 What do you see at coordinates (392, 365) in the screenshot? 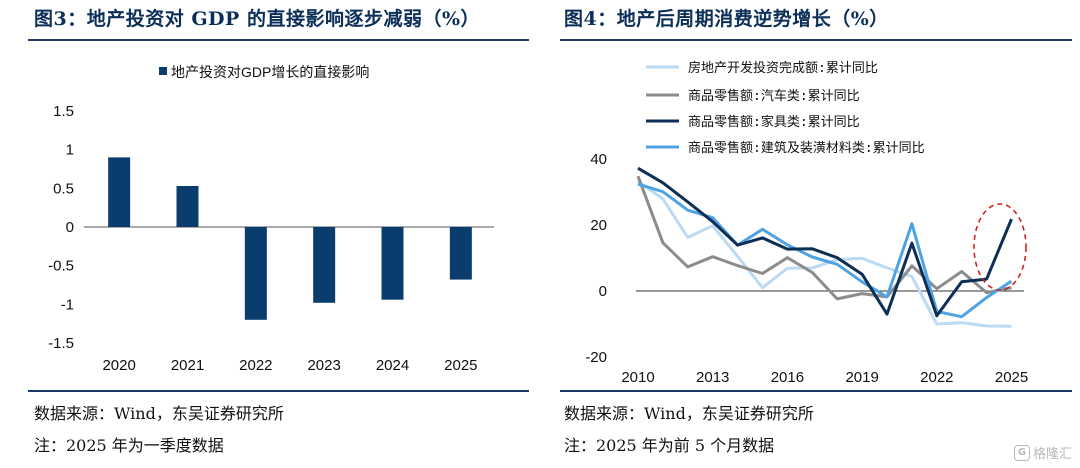
I see `x-tick-label: 2024` at bounding box center [392, 365].